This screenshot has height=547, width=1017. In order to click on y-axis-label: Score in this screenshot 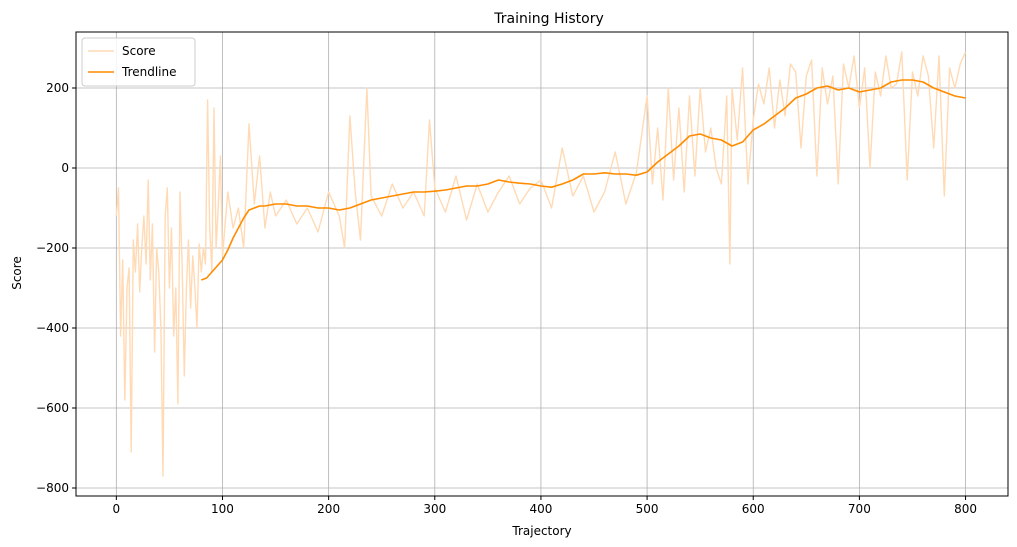, I will do `click(17, 273)`.